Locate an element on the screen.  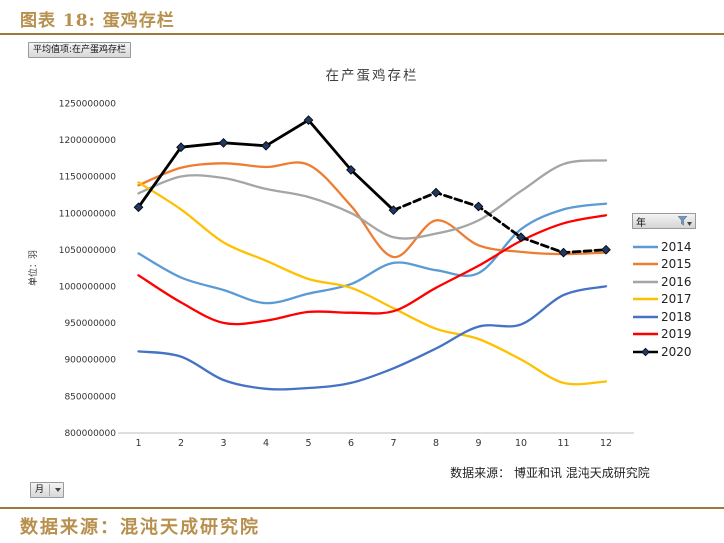
legend-label: 2019 is located at coordinates (676, 334).